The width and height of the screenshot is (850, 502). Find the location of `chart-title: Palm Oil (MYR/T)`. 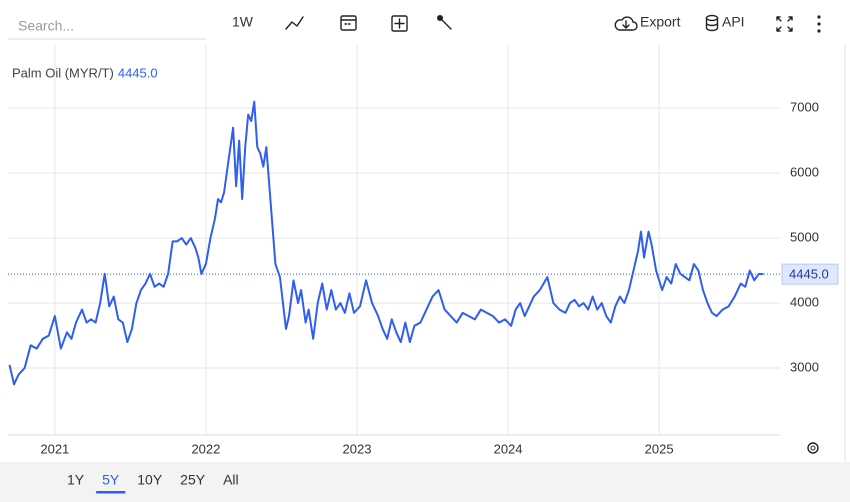

chart-title: Palm Oil (MYR/T) is located at coordinates (63, 72).